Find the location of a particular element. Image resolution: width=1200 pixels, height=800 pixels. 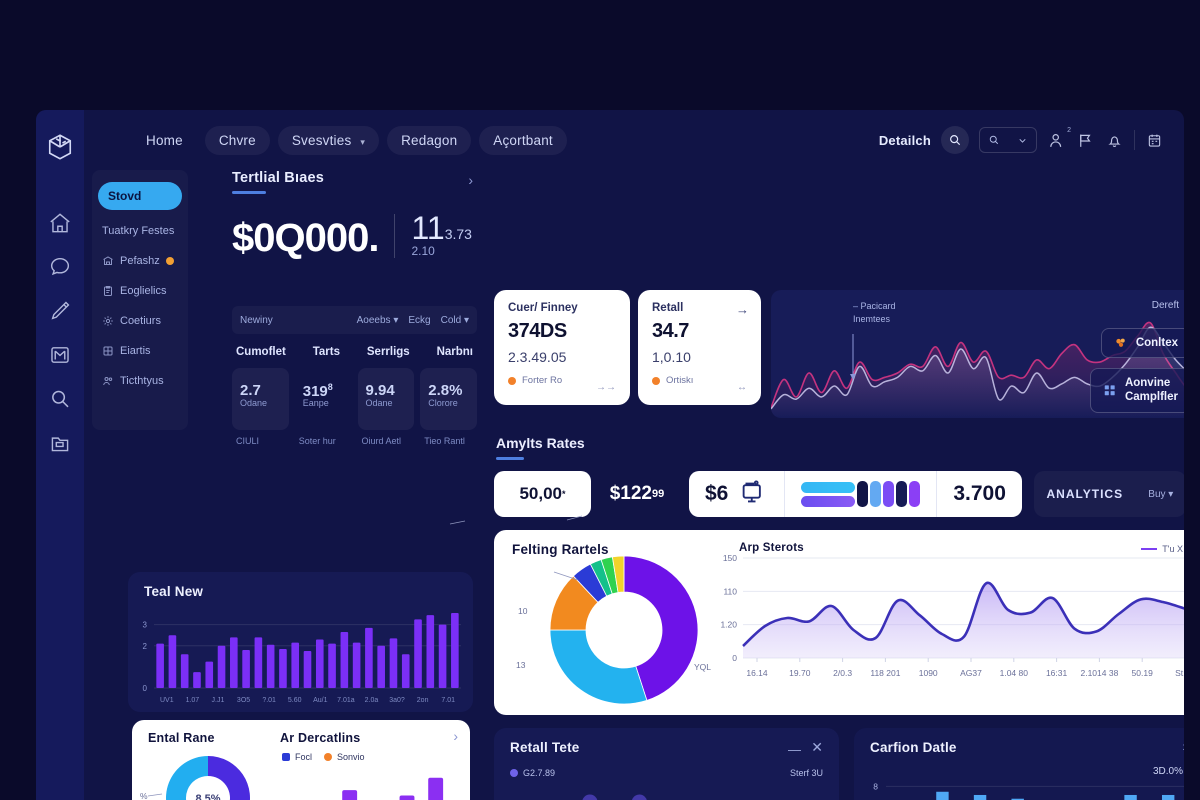

sparkline-header-right: Dereft › is located at coordinates (1168, 305).